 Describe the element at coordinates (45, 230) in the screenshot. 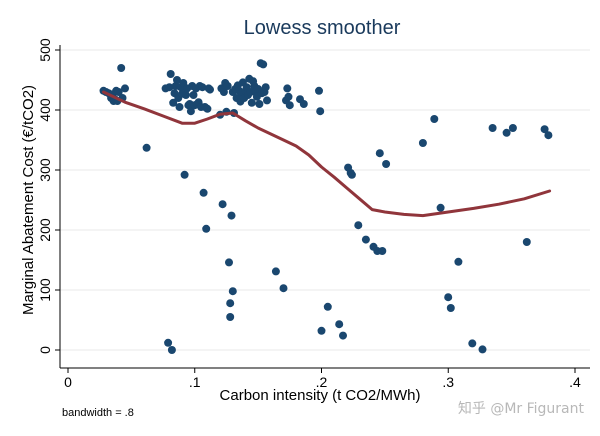

I see `y-tick-label: 200` at that location.